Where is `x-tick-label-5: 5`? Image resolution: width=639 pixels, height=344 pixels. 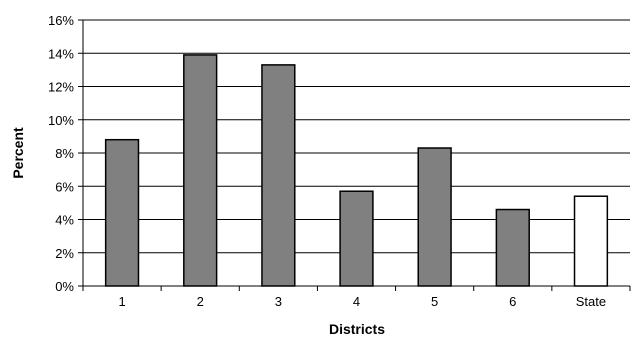 x-tick-label-5: 5 is located at coordinates (434, 301).